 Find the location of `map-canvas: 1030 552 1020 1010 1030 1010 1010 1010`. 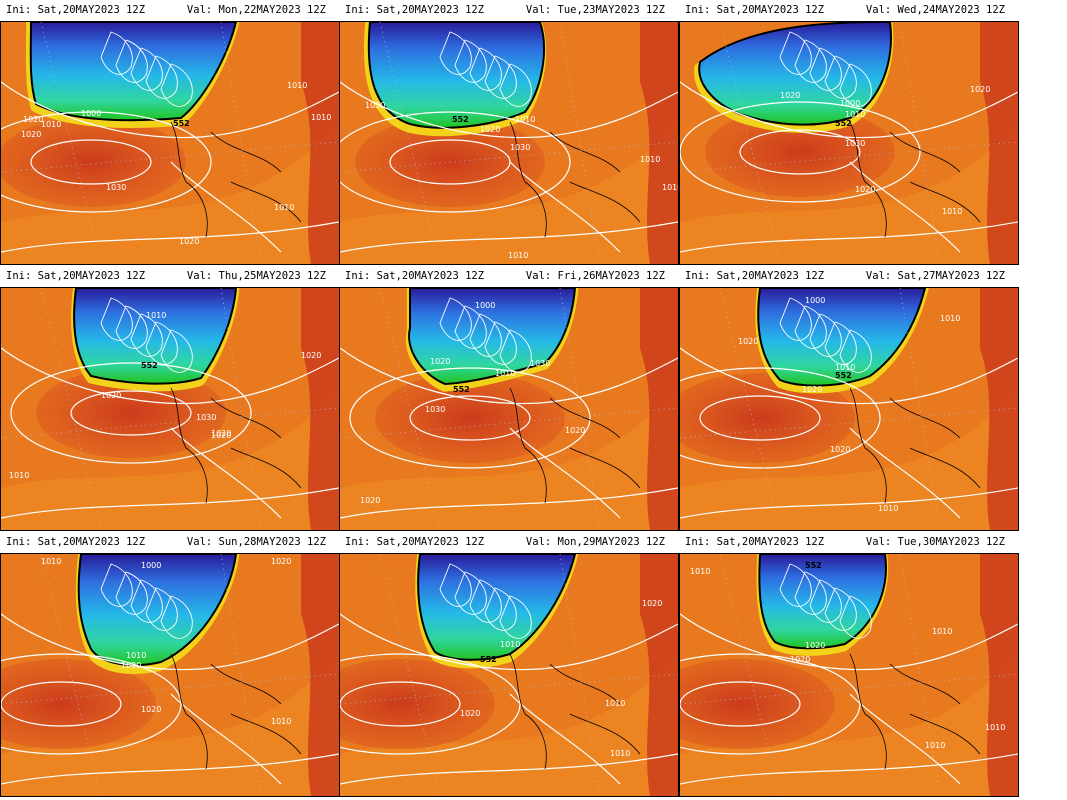

map-canvas: 1030 552 1020 1010 1030 1010 1010 1010 is located at coordinates (509, 143).